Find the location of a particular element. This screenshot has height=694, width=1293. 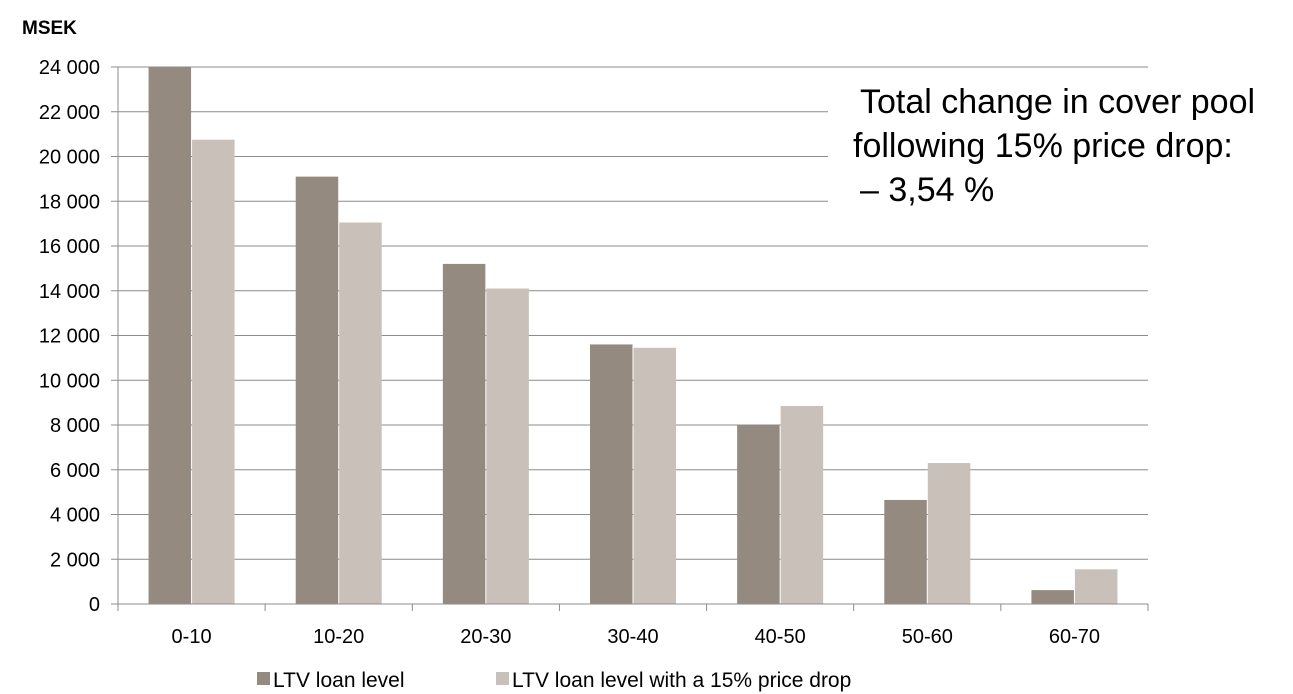

y-tick-label: 22 000 is located at coordinates (69, 113).